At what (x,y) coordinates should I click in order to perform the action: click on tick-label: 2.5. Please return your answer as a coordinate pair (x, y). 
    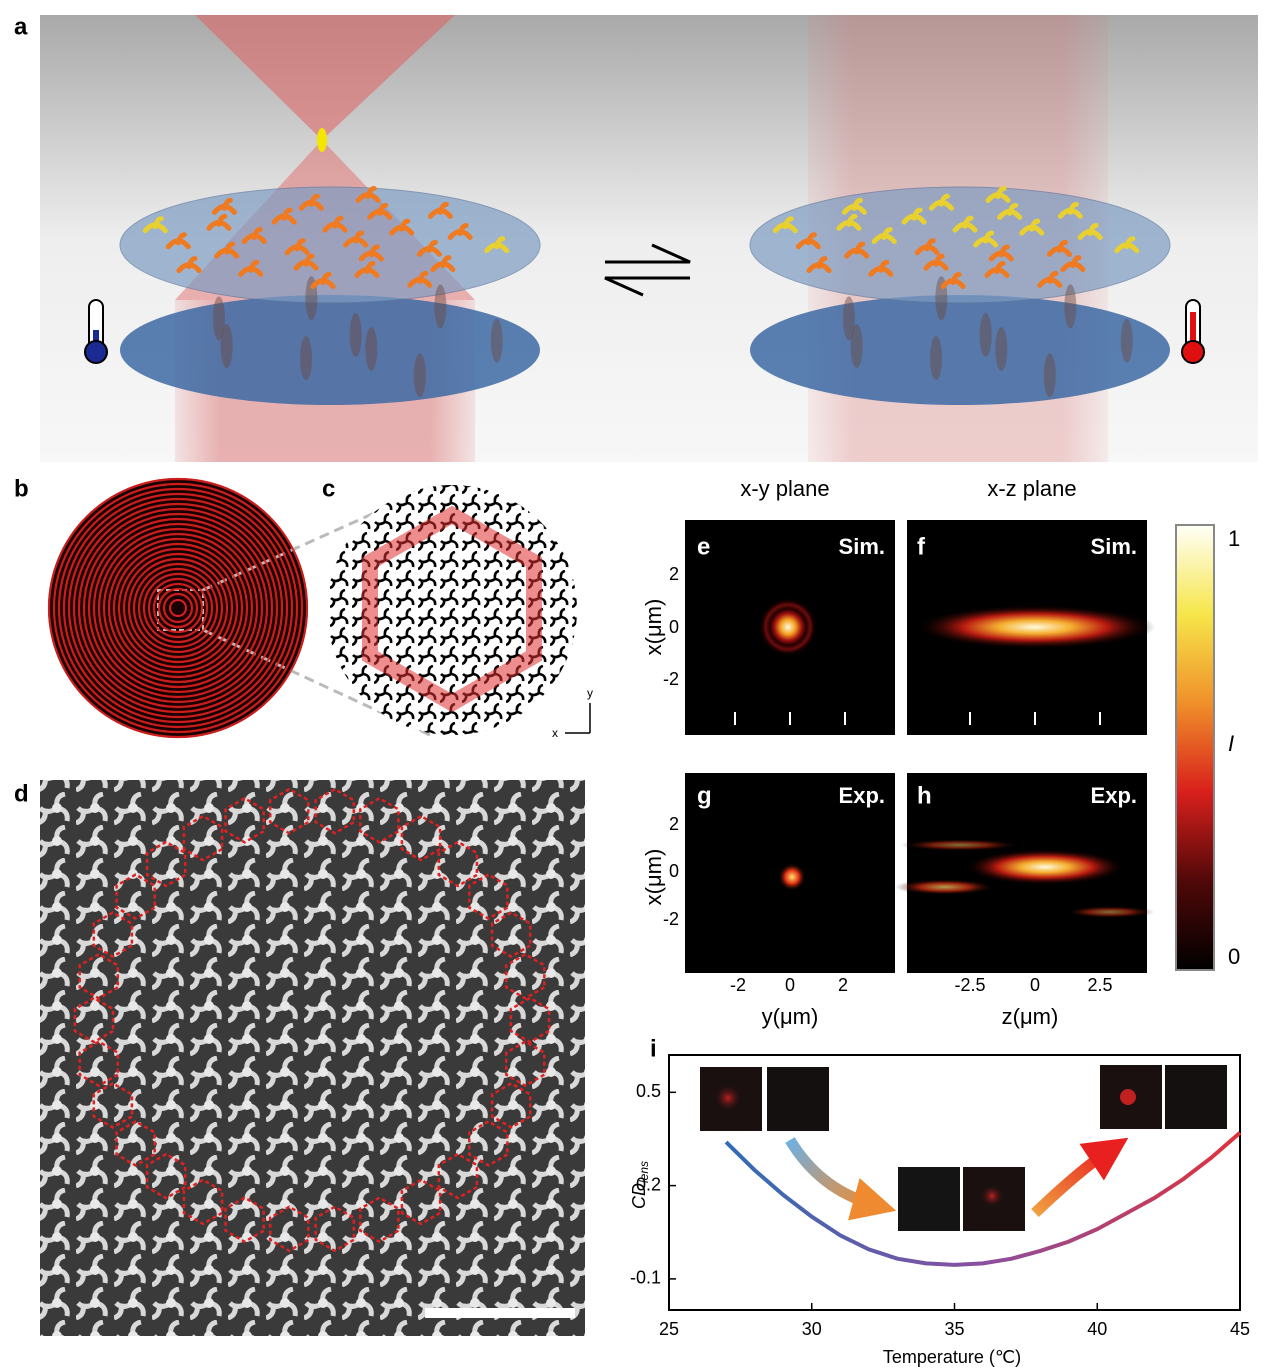
    Looking at the image, I should click on (1099, 985).